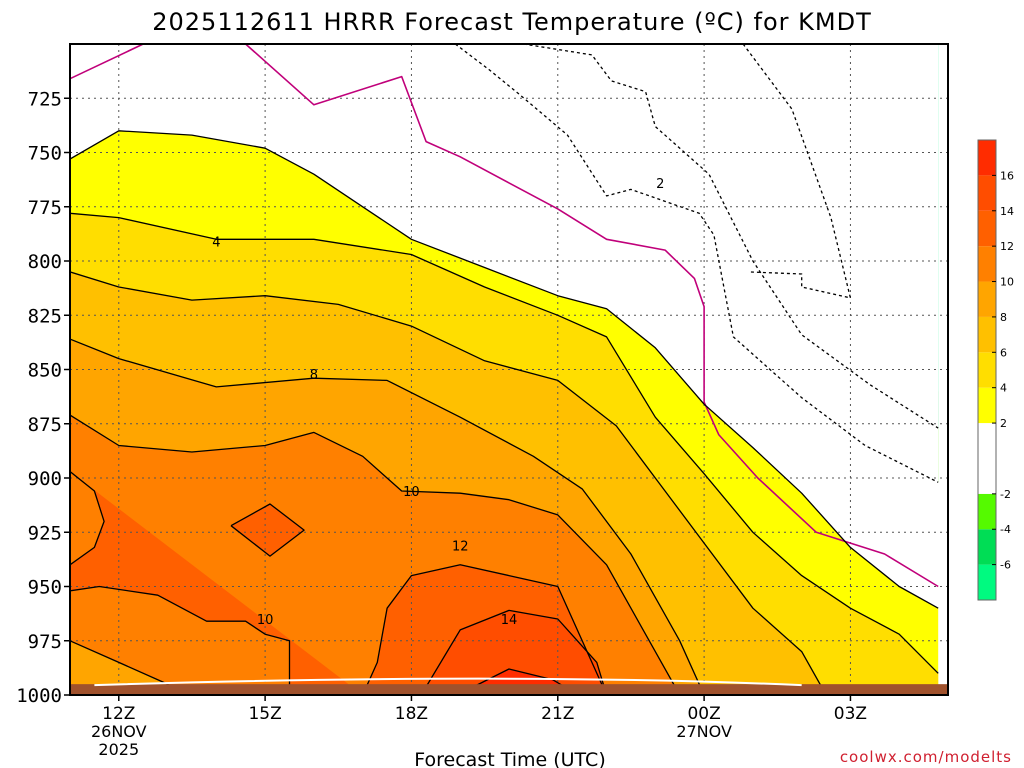 This screenshot has width=1024, height=768. What do you see at coordinates (509, 620) in the screenshot?
I see `contour-label: 14` at bounding box center [509, 620].